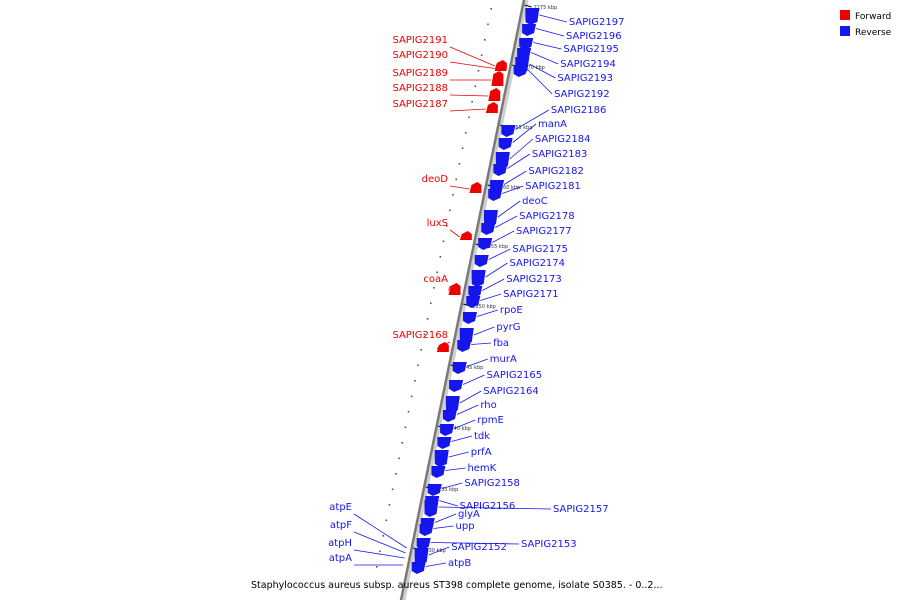 The height and width of the screenshot is (600, 900). Describe the element at coordinates (582, 94) in the screenshot. I see `reverse-gene-label: SAPIG2192` at that location.